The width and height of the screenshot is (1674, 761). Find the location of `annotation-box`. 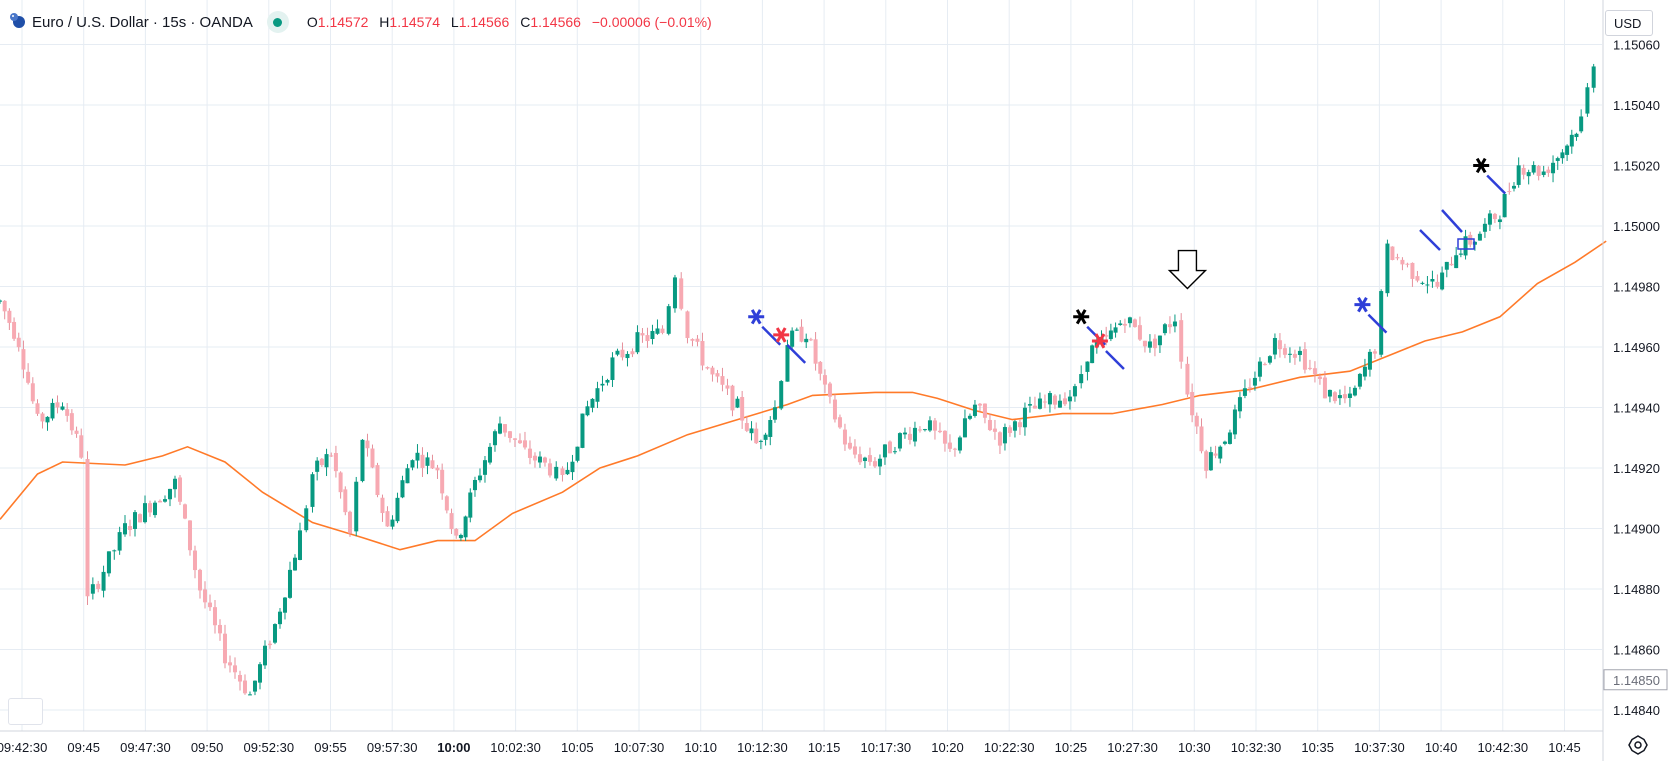

annotation-box is located at coordinates (1466, 244).